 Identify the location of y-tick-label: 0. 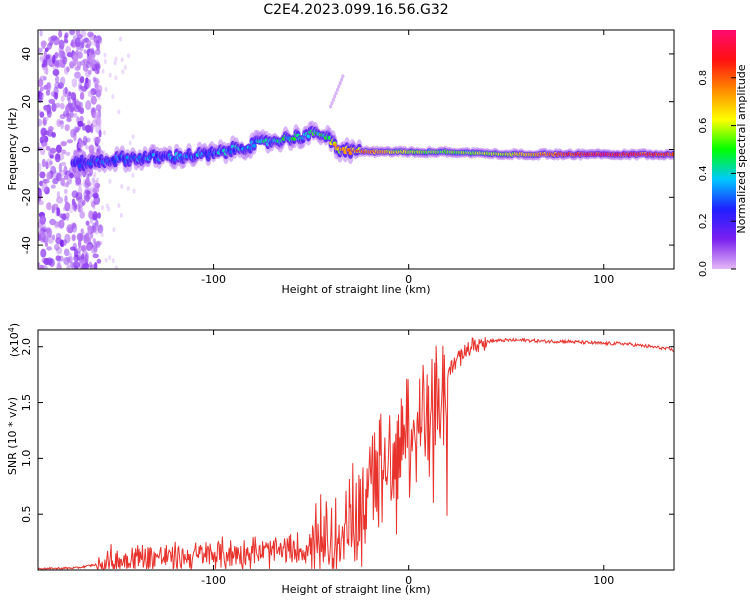
(26, 149).